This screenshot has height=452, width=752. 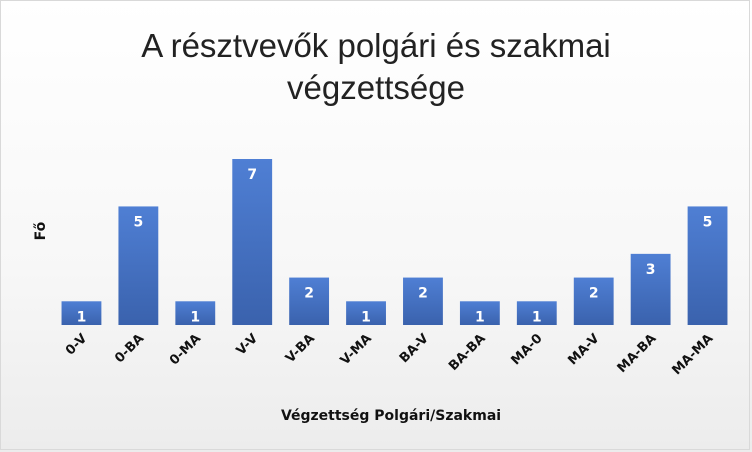 I want to click on chart-title-line-1: A résztvevők polgári és szakmai, so click(x=376, y=45).